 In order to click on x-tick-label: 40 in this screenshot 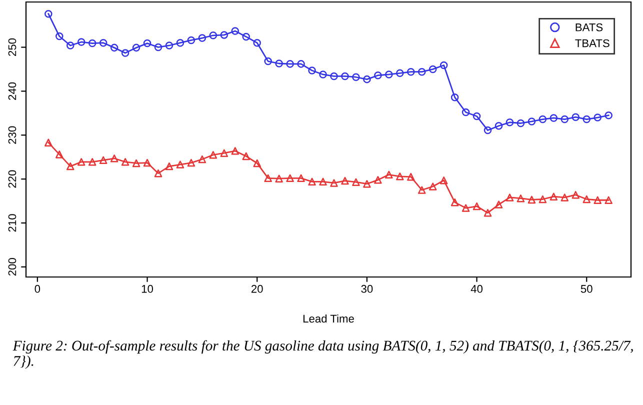, I will do `click(476, 288)`.